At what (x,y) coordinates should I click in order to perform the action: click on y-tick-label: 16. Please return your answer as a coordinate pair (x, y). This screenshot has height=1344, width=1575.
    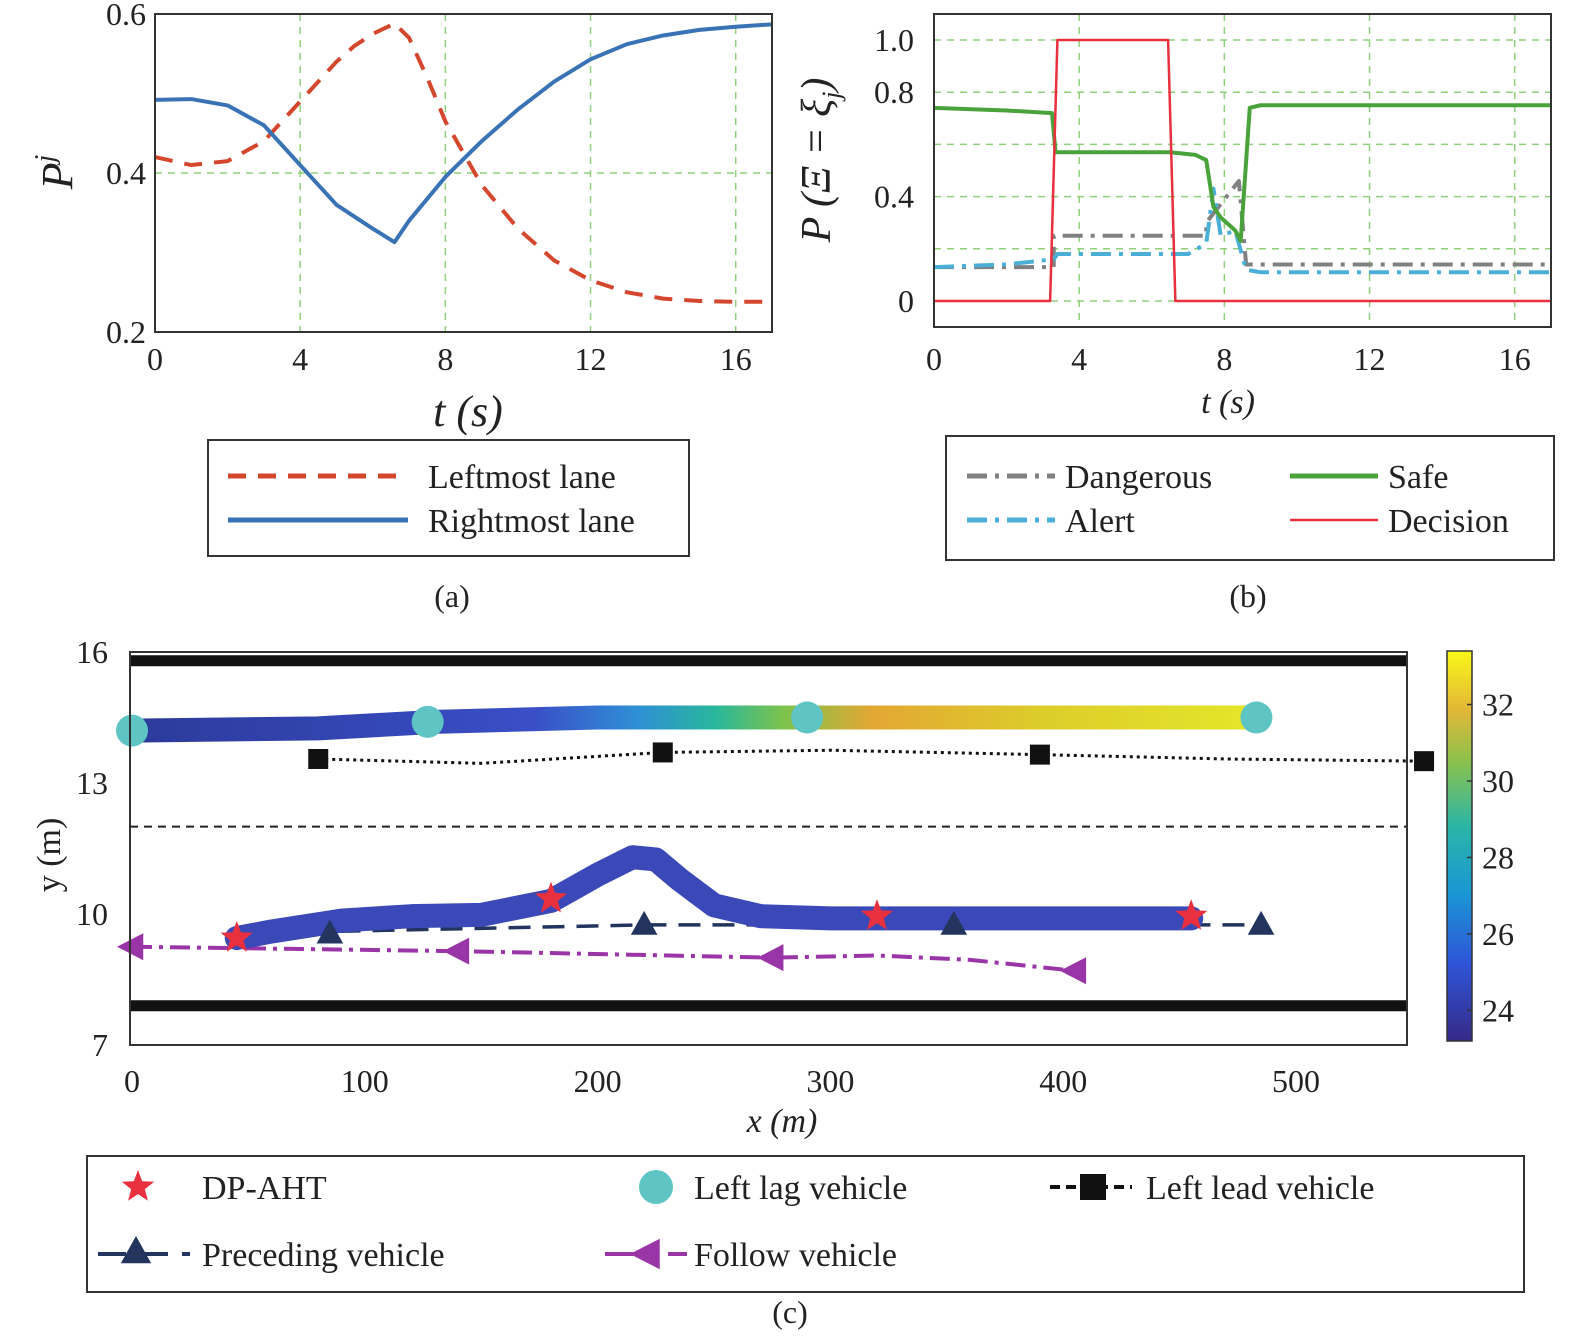
    Looking at the image, I should click on (92, 652).